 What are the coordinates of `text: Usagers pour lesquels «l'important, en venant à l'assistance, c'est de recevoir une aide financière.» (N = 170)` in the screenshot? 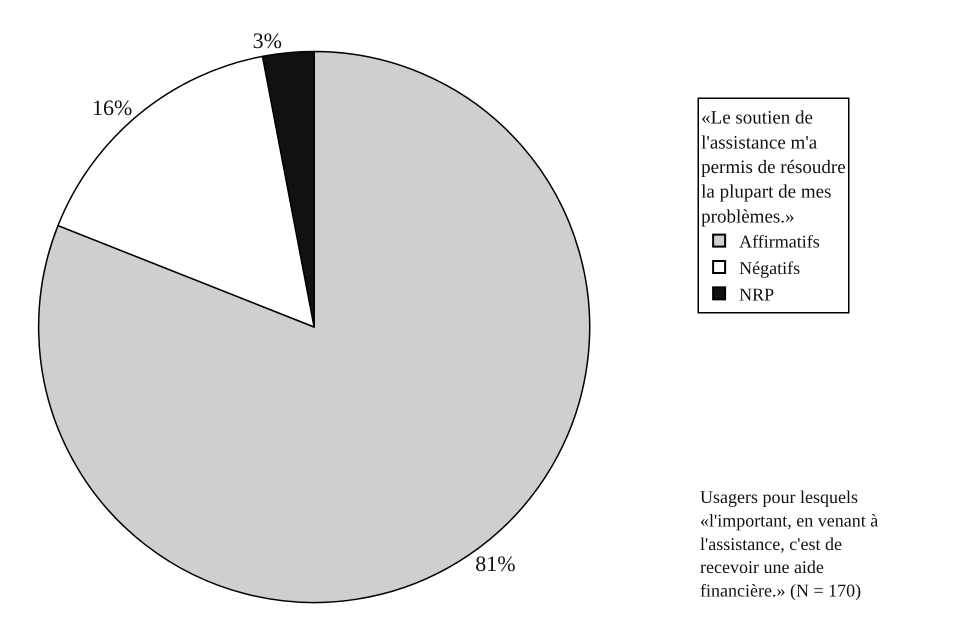 It's located at (789, 544).